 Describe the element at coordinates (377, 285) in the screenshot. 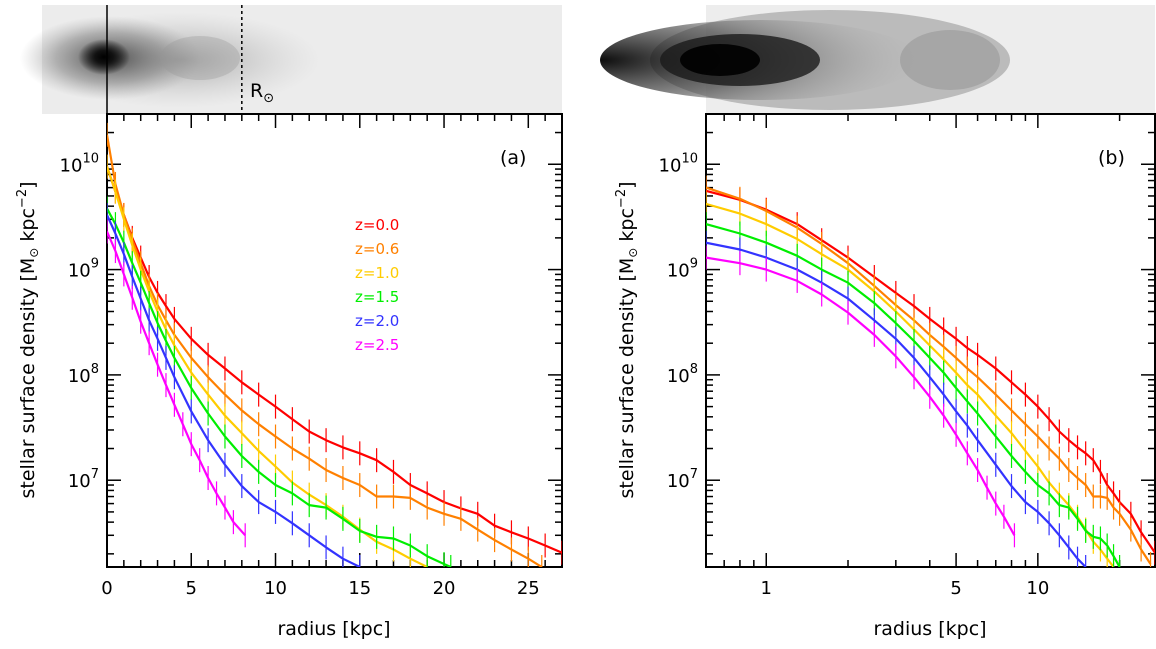

I see `legend: z=0.0 z=0.6 z=1.0 z=1.5 z=2.0 z=2.5` at that location.